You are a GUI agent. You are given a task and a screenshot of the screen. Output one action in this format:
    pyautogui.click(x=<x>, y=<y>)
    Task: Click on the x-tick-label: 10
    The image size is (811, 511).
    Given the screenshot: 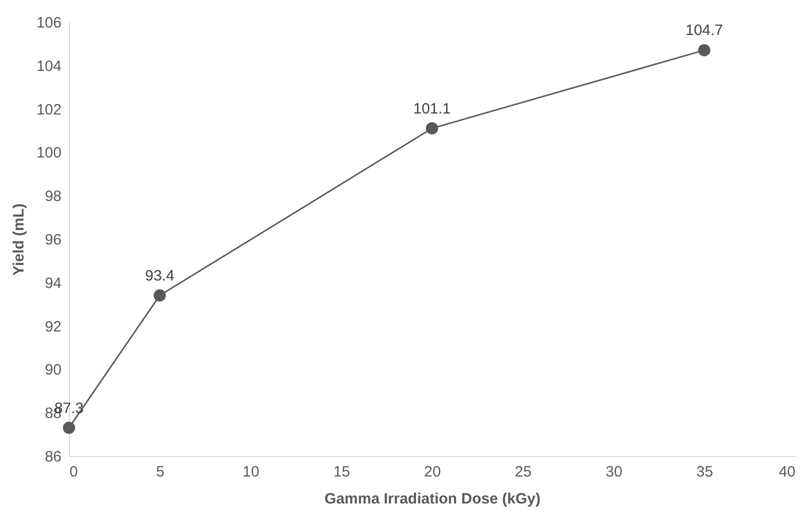 What is the action you would take?
    pyautogui.click(x=251, y=472)
    